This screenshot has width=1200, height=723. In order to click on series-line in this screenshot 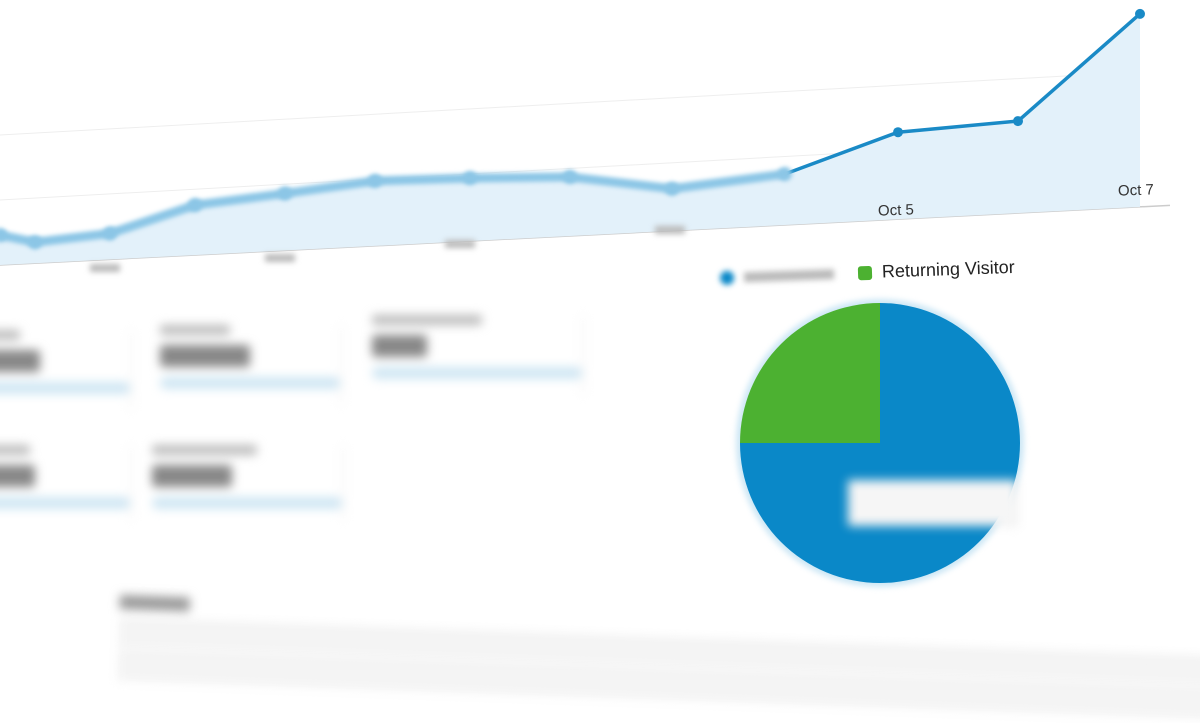, I will do `click(963, 94)`.